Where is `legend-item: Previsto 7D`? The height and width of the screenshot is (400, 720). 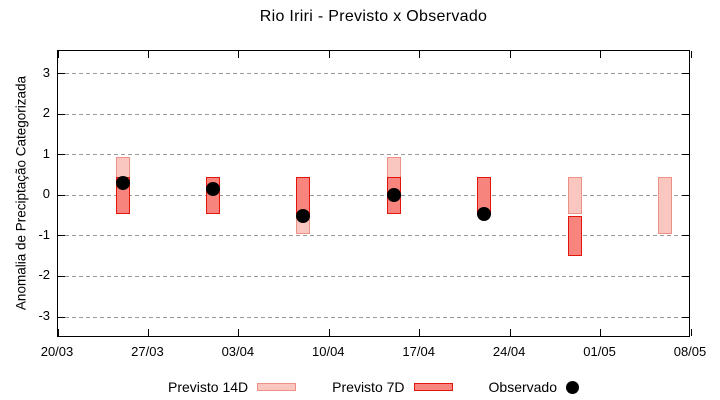 legend-item: Previsto 7D is located at coordinates (392, 387).